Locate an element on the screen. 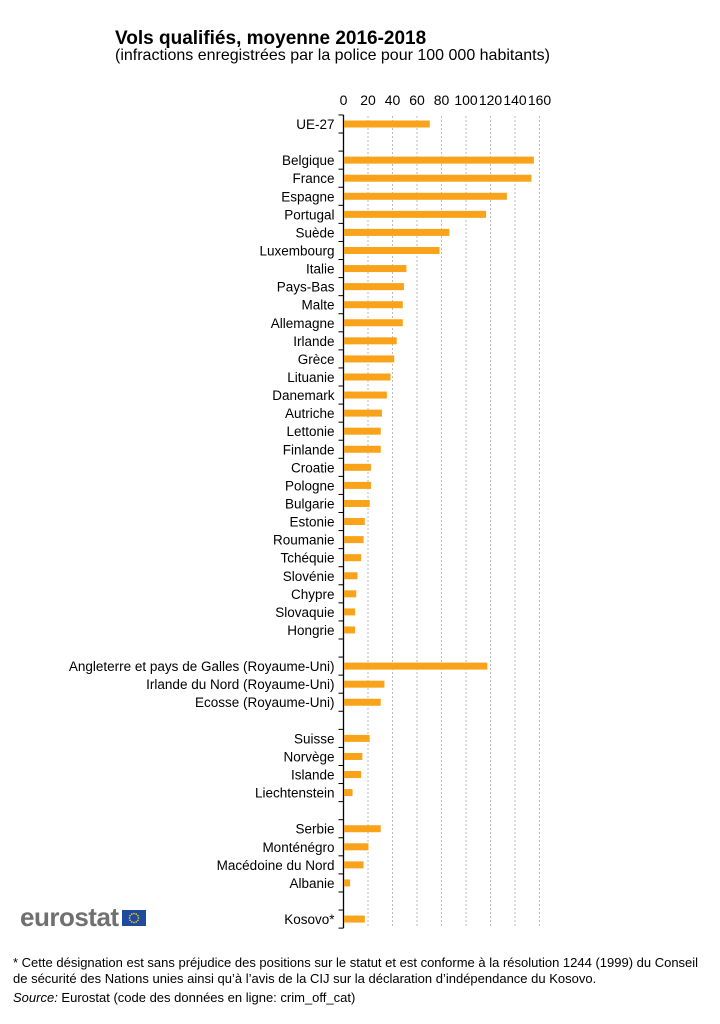 This screenshot has width=720, height=1024. category-label: Grèce is located at coordinates (316, 359).